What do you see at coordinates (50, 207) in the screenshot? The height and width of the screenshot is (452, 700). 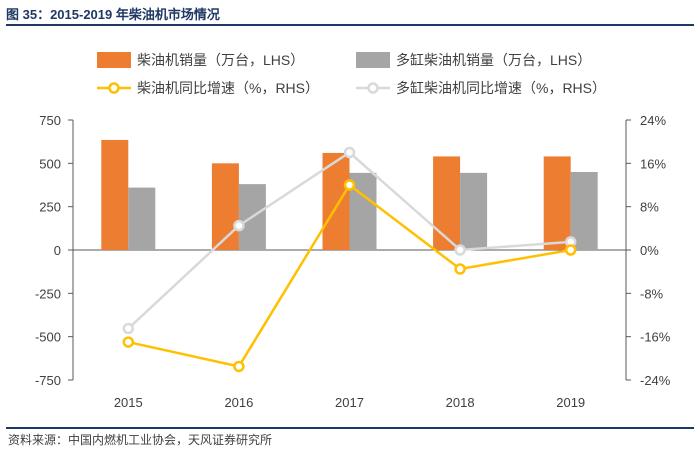 I see `left-tick-label: 250` at bounding box center [50, 207].